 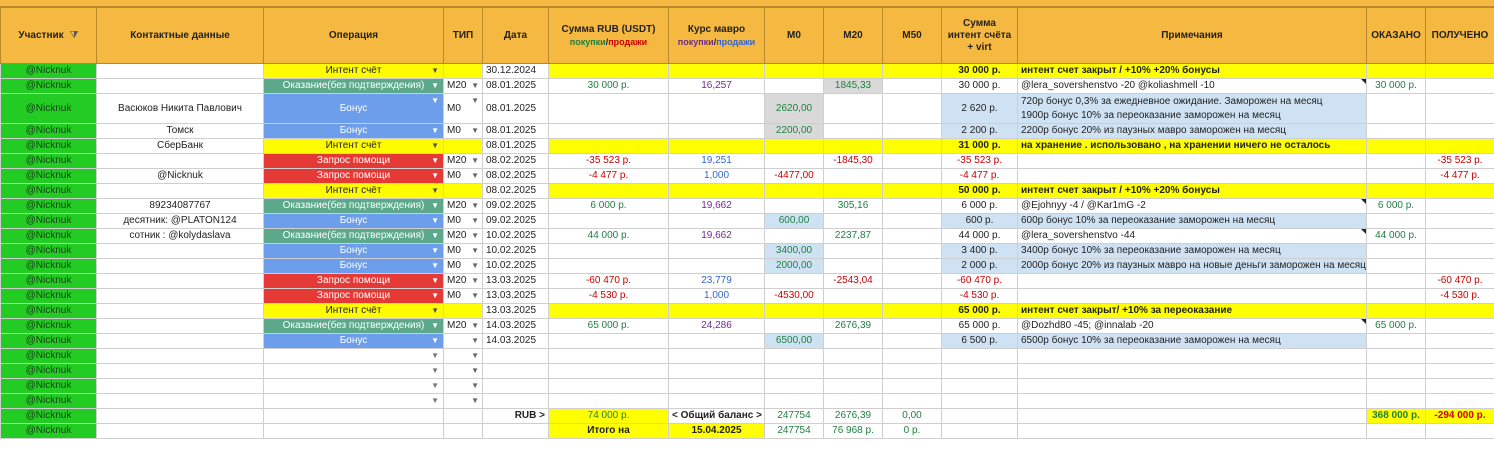 I want to click on sum-cell: 30 000 р., so click(x=608, y=86).